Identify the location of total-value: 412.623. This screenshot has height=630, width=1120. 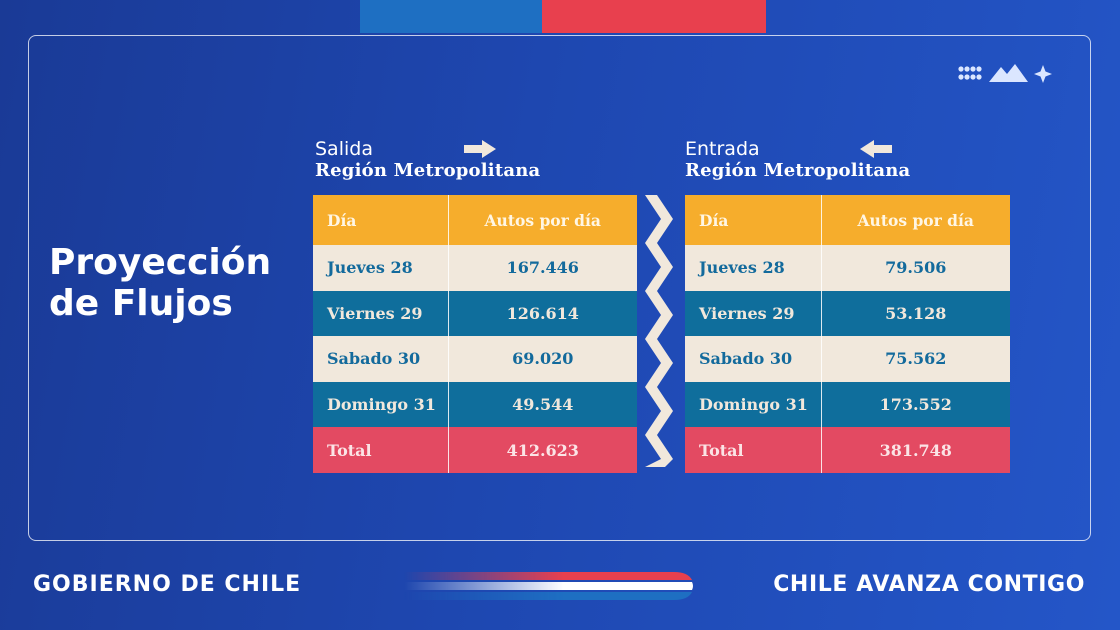
(542, 450).